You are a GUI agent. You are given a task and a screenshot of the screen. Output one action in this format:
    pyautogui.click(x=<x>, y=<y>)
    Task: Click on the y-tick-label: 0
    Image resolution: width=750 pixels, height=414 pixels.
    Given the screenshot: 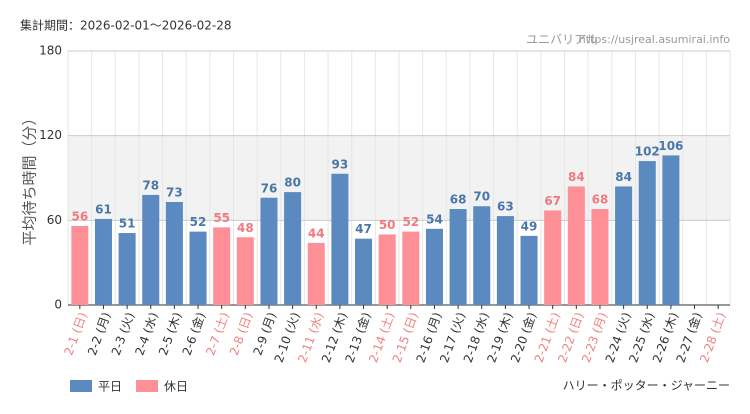 What is the action you would take?
    pyautogui.click(x=58, y=305)
    